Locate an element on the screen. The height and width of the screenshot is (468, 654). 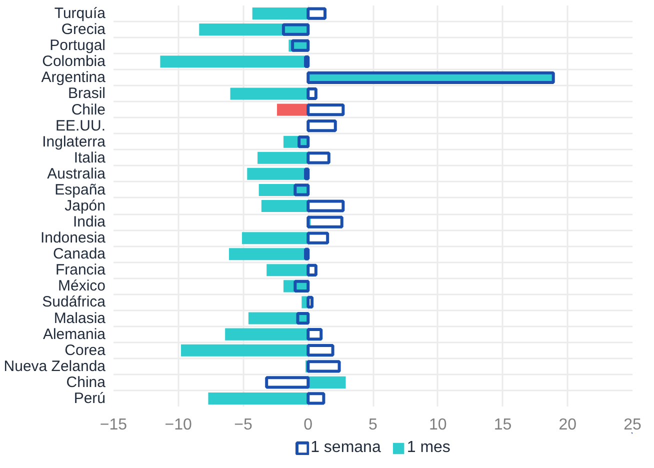
y-tick-label: Colombia is located at coordinates (74, 61).